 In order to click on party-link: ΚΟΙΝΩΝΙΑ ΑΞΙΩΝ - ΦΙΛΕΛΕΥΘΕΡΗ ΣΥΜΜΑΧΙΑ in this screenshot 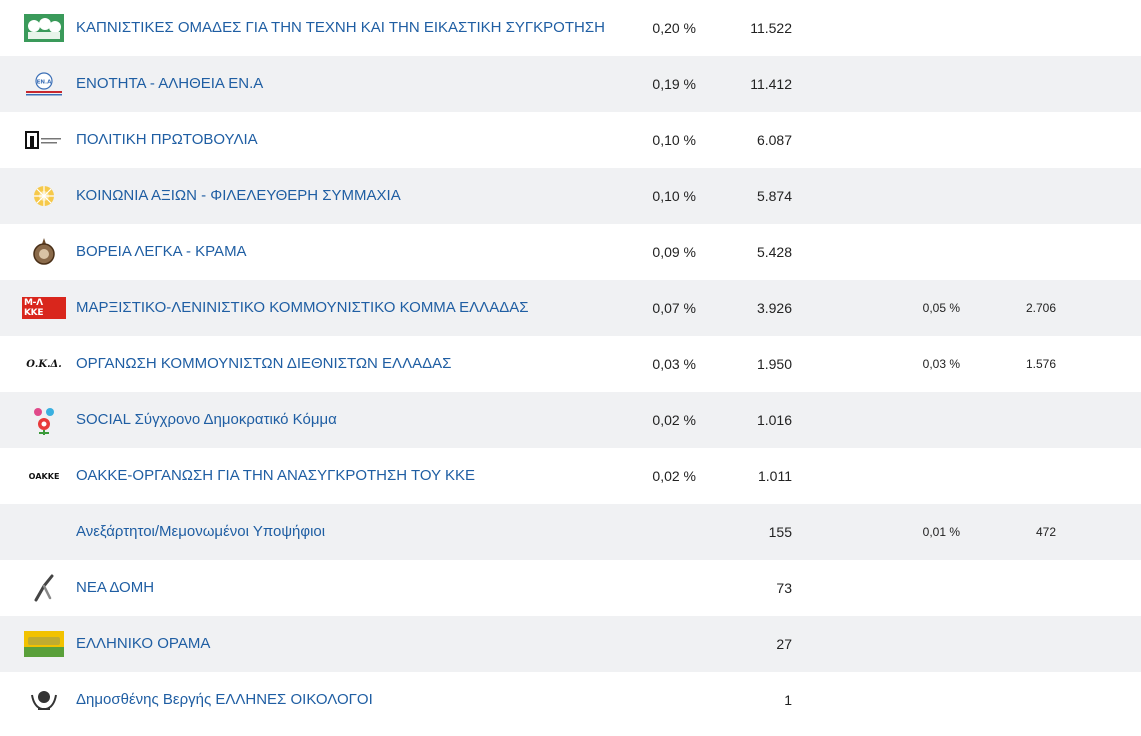, I will do `click(238, 195)`.